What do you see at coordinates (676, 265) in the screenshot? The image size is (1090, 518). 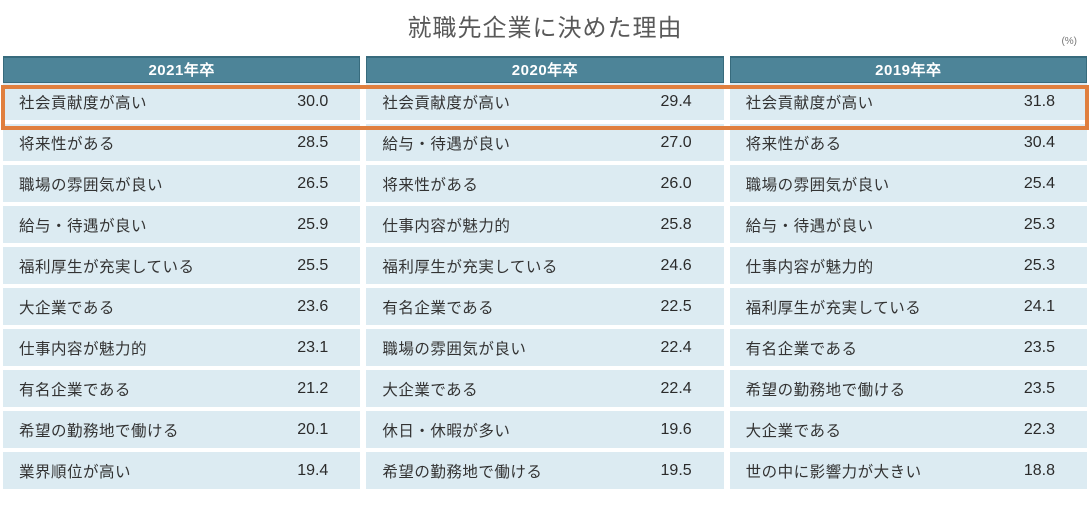 I see `percent-value: 24.6` at bounding box center [676, 265].